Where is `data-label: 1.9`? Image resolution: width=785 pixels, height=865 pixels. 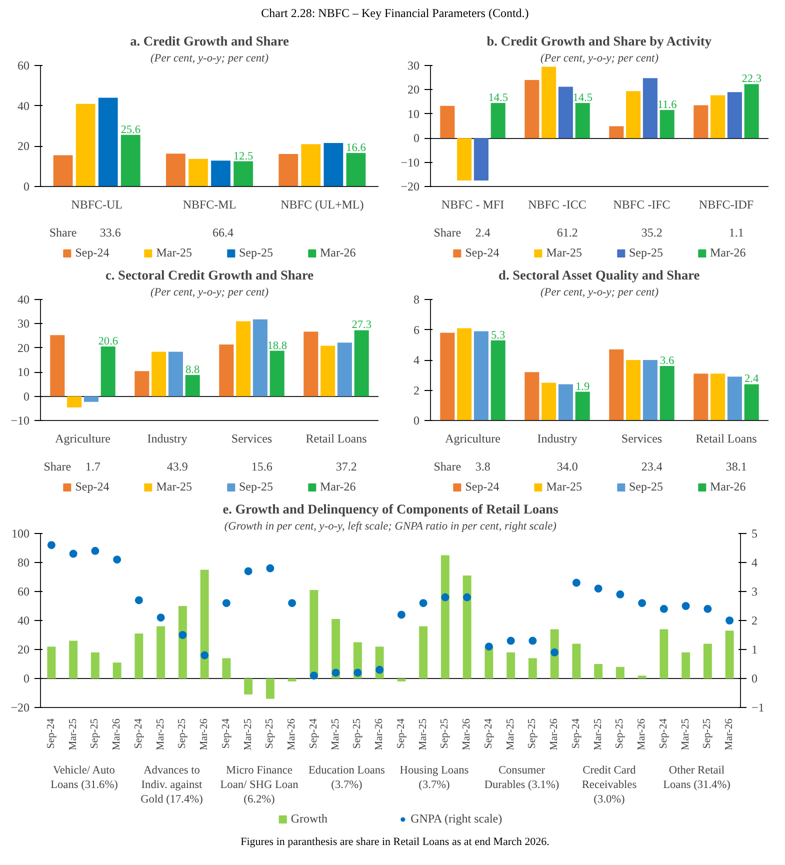 data-label: 1.9 is located at coordinates (583, 386).